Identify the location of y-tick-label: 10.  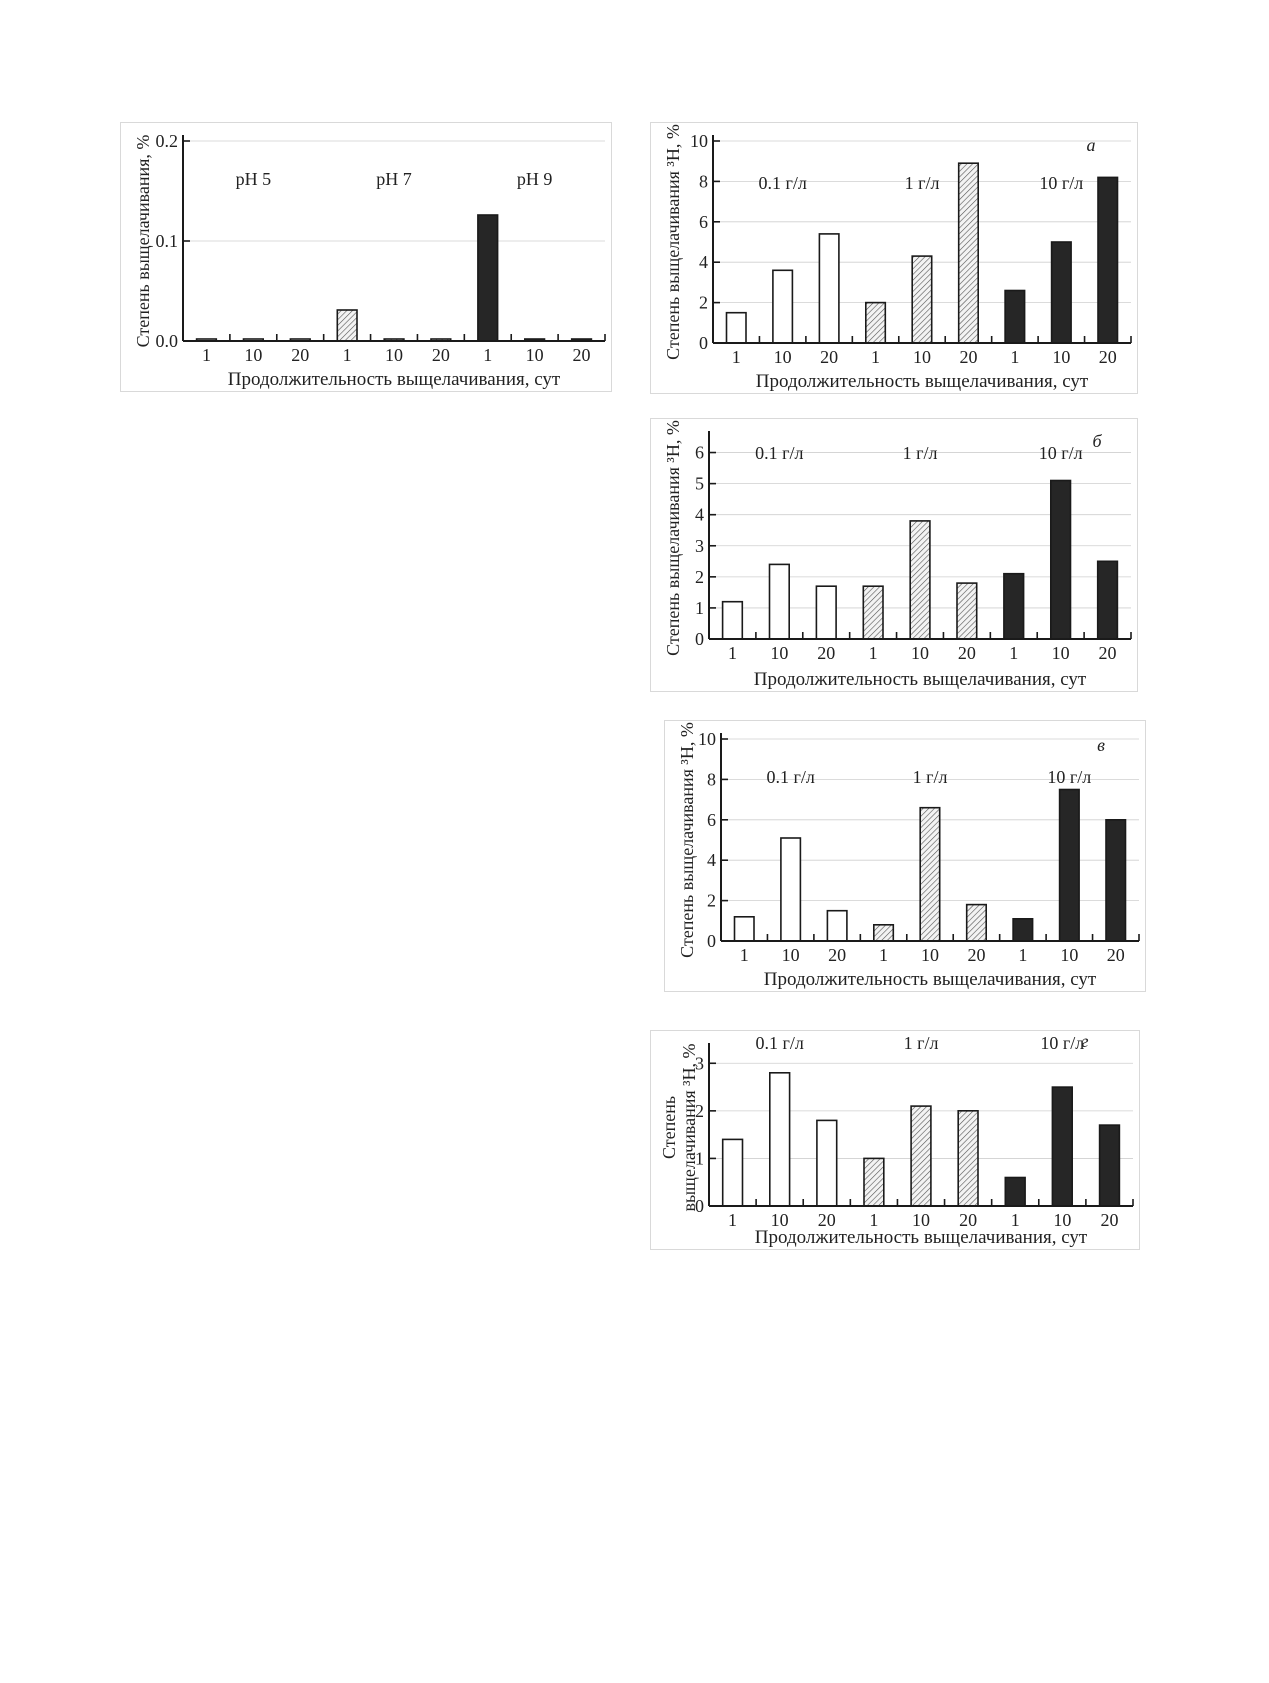
(707, 739).